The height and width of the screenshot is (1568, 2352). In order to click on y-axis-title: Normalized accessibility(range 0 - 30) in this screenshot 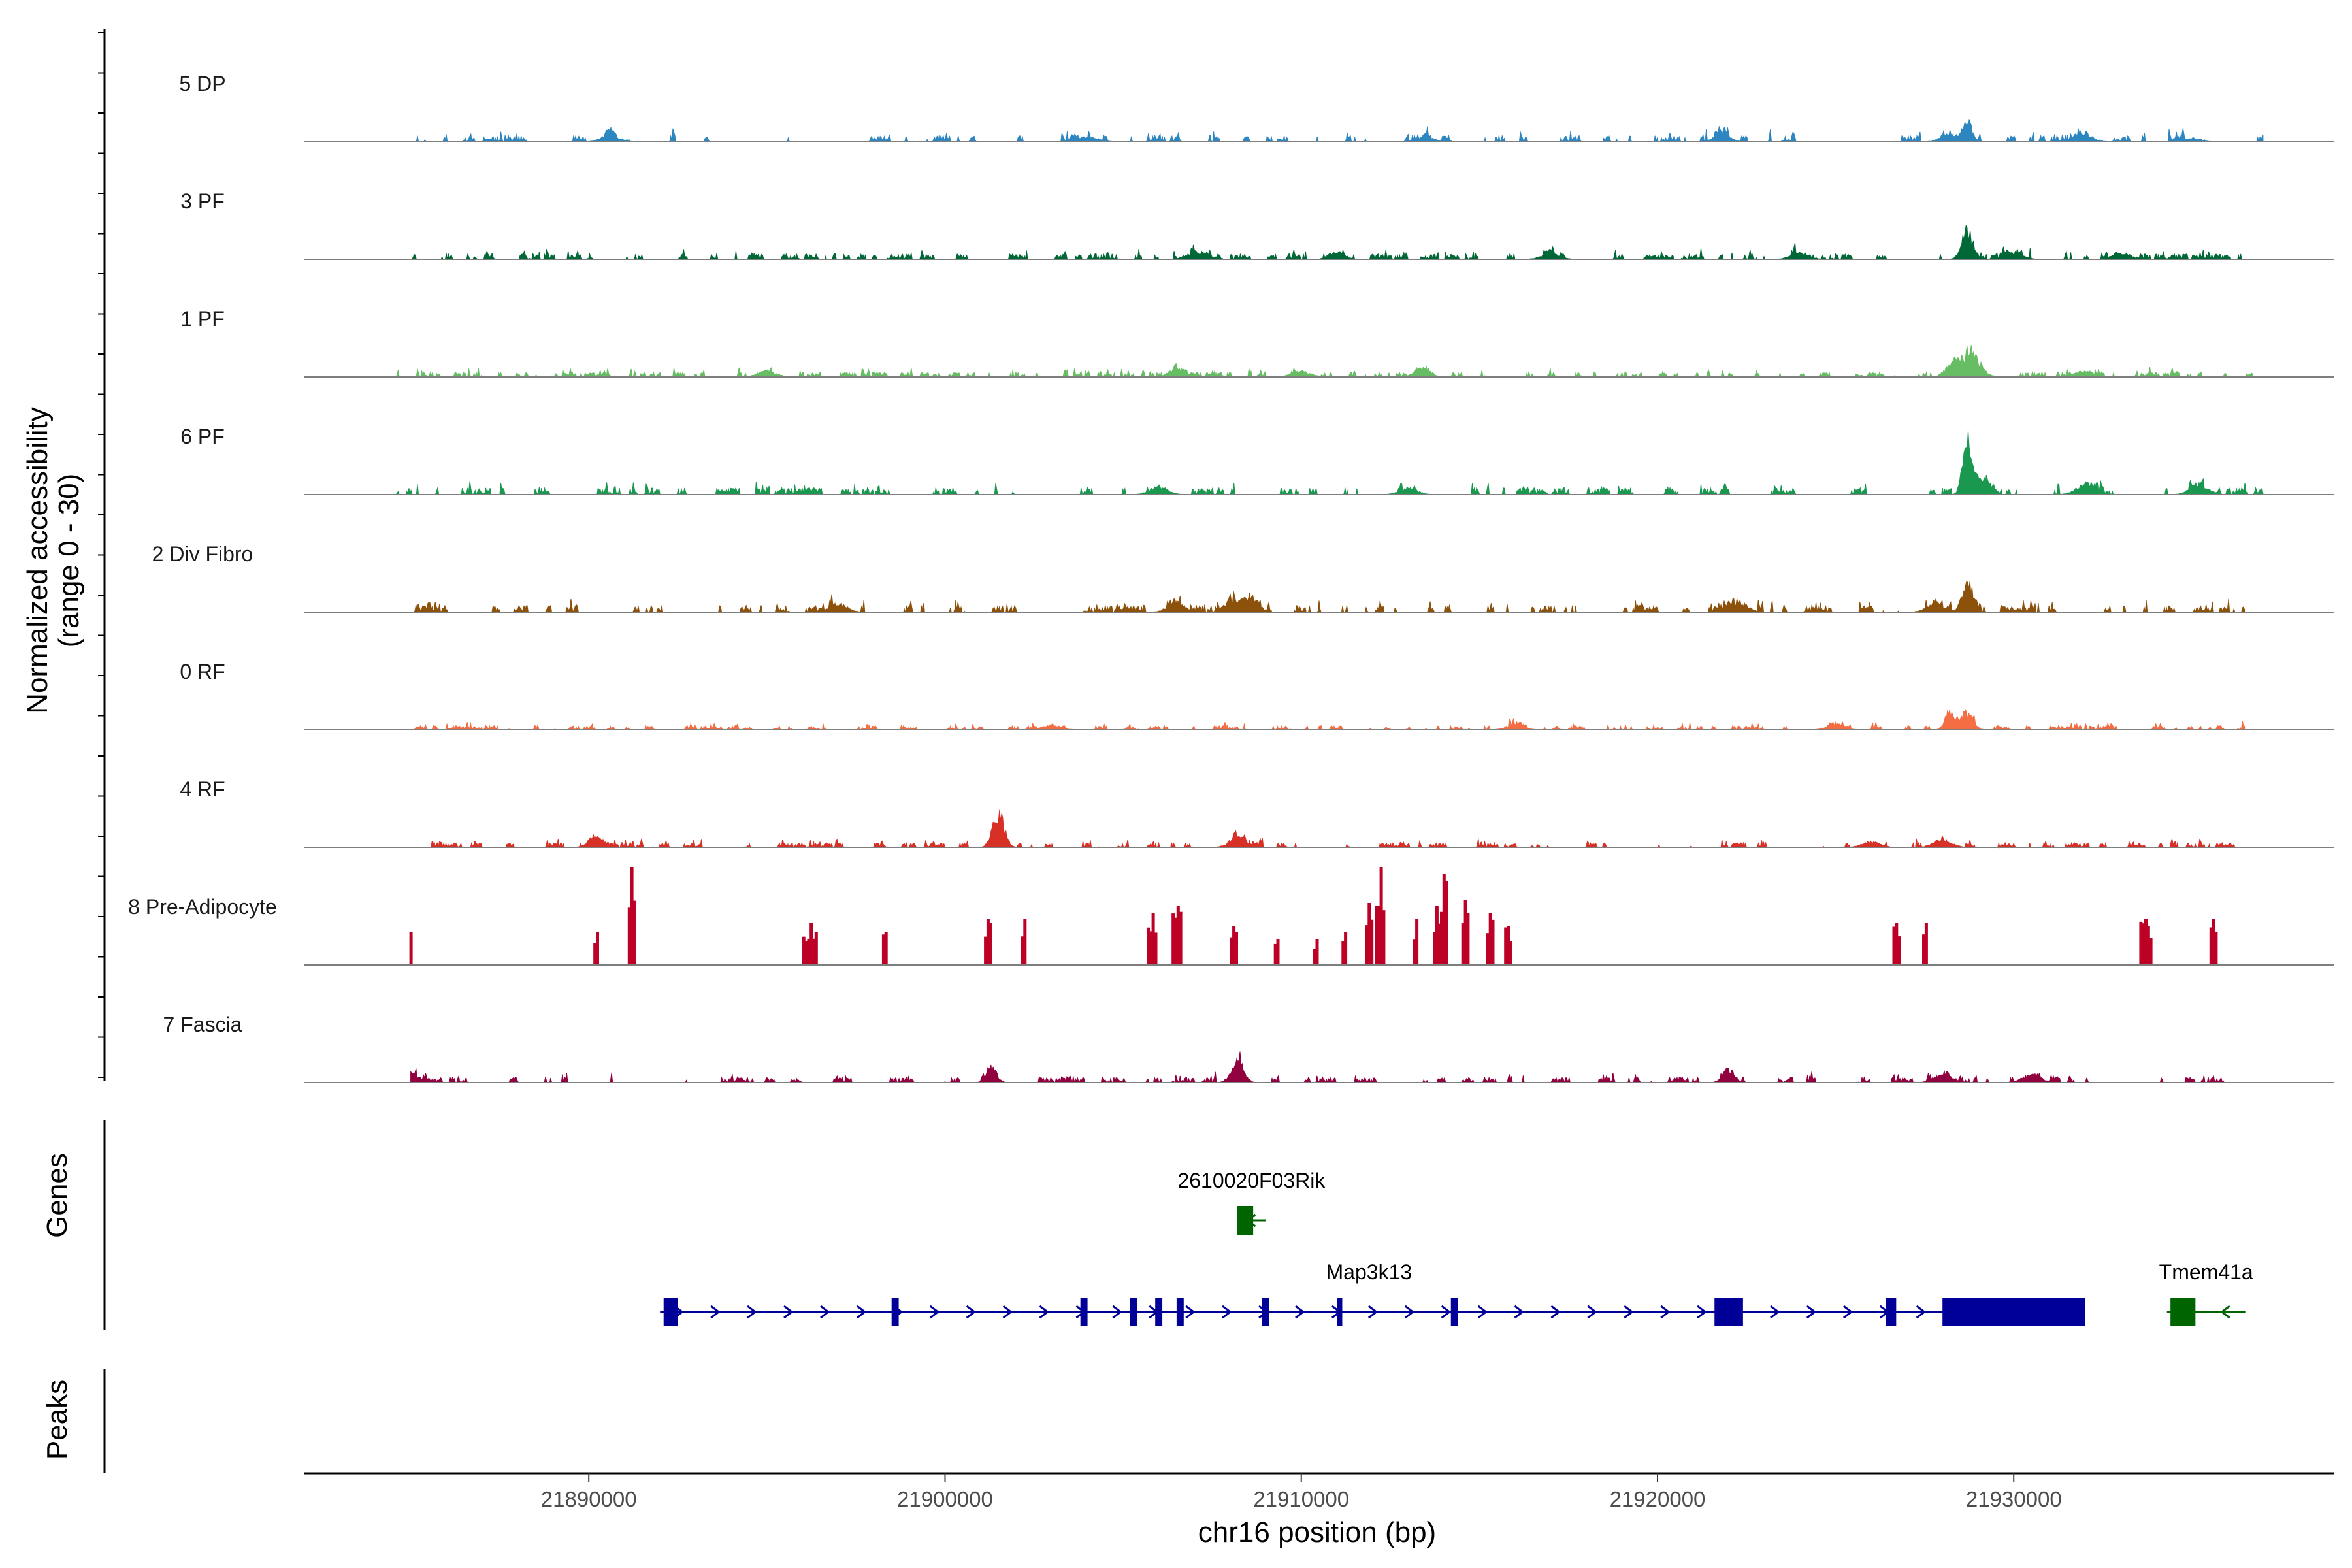, I will do `click(53, 560)`.